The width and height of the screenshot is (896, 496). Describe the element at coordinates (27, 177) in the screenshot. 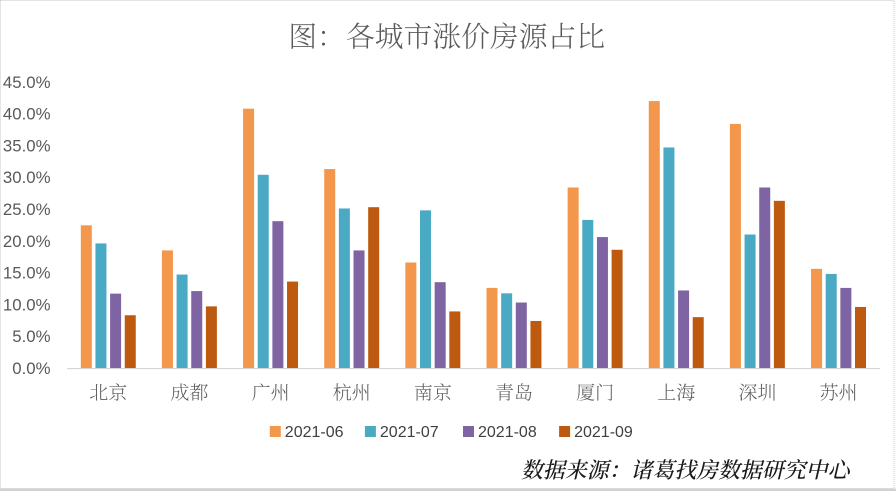

I see `svg-text: 30.0%` at that location.